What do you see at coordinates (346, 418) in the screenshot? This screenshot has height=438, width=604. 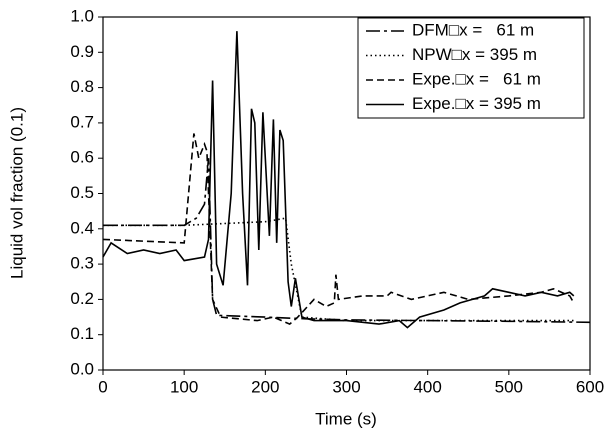 I see `x-axis-label: Time (s)` at bounding box center [346, 418].